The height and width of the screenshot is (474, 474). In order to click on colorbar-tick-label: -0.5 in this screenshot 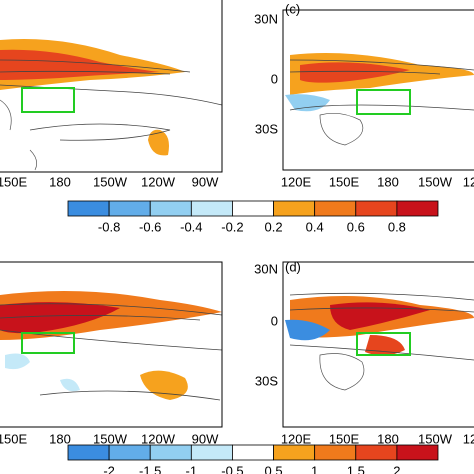, I will do `click(232, 468)`.